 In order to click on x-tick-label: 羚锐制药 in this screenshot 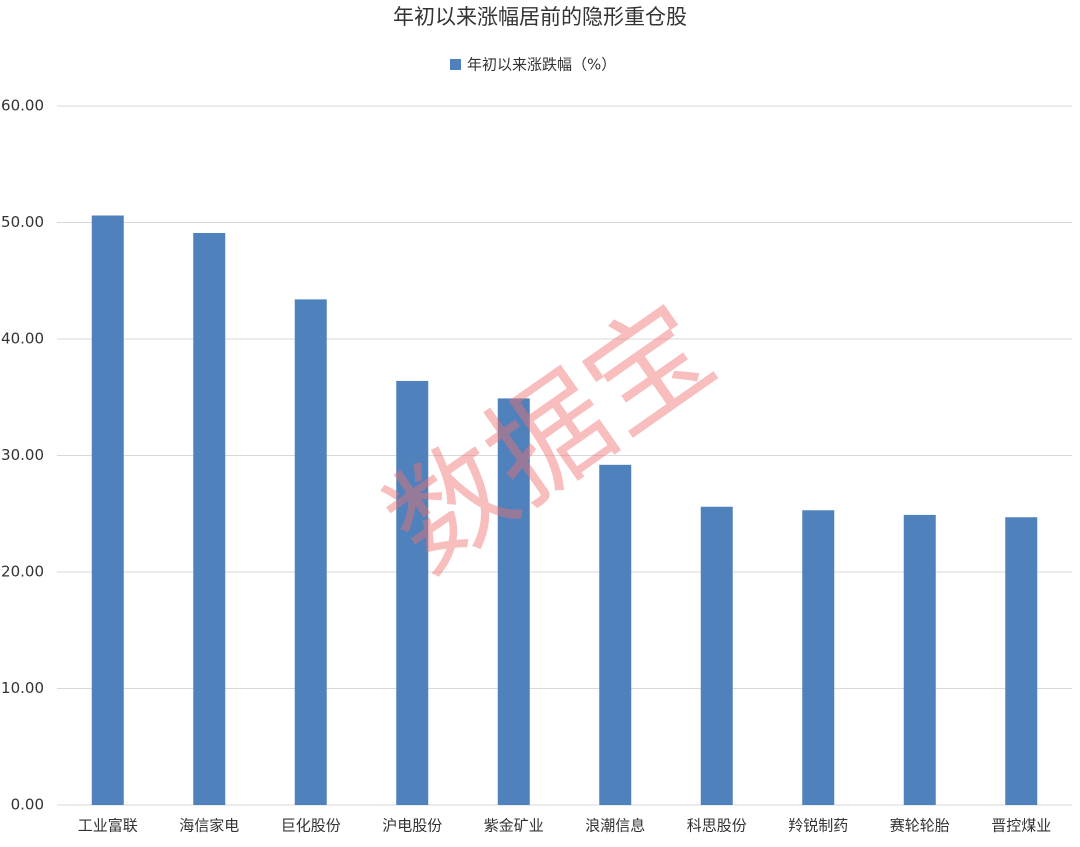, I will do `click(818, 826)`.